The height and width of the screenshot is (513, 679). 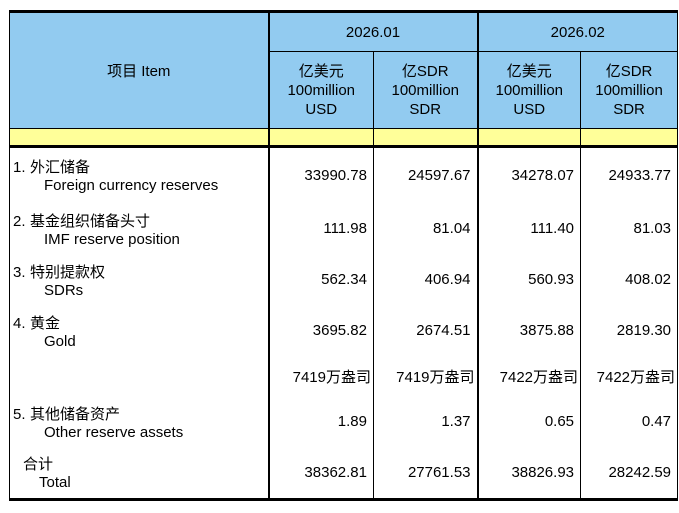 I want to click on value-cell: 81.03, so click(x=652, y=228).